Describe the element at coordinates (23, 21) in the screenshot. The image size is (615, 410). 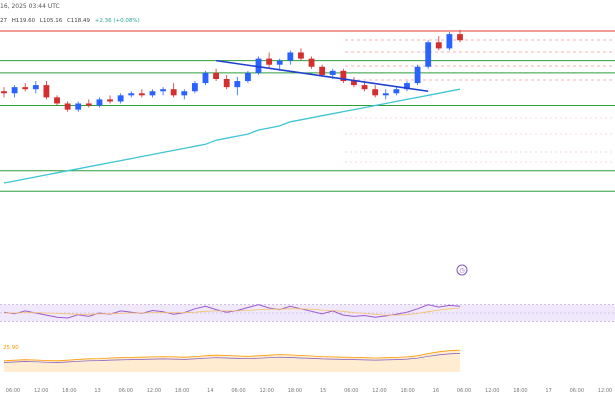
I see `ohlc-high: H119.60` at that location.